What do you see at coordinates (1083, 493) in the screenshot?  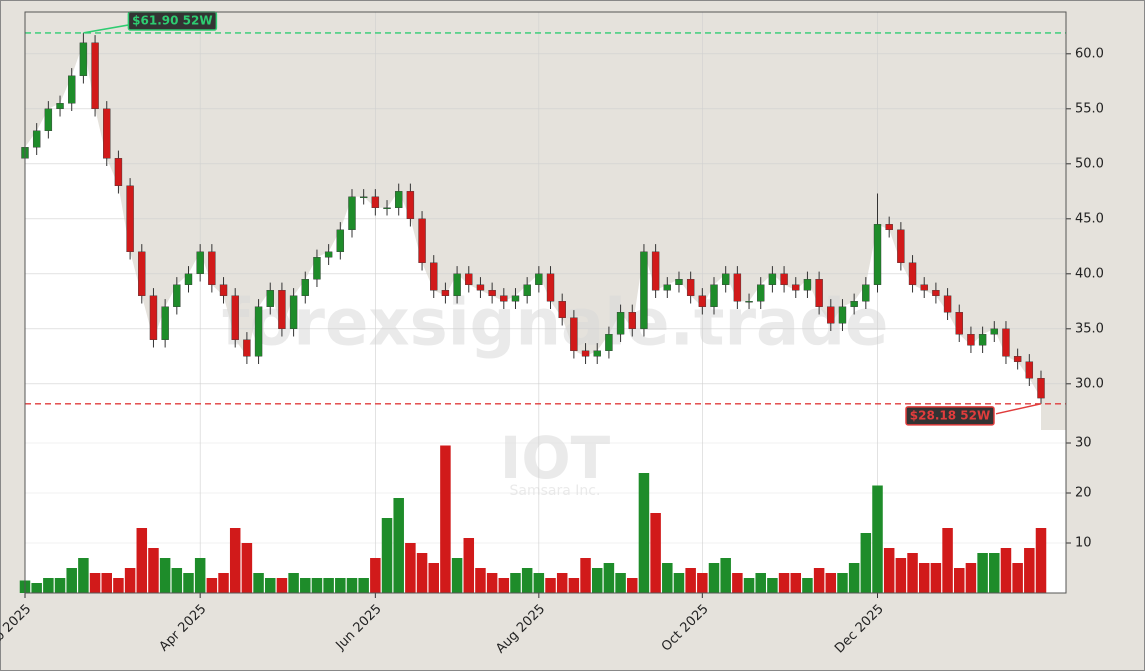 I see `y-tick-label: 20` at bounding box center [1083, 493].